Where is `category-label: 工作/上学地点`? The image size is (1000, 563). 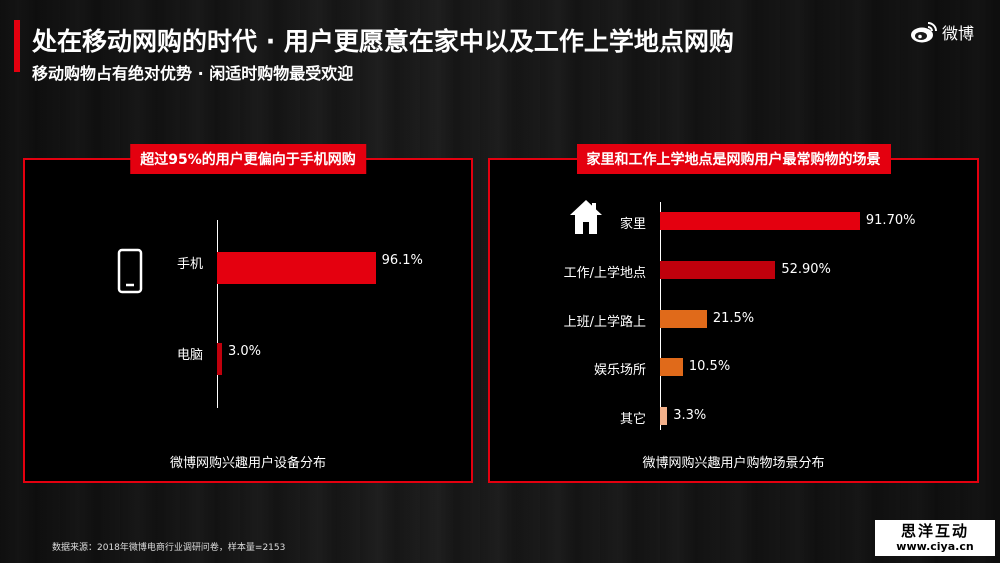
category-label: 工作/上学地点 is located at coordinates (604, 273).